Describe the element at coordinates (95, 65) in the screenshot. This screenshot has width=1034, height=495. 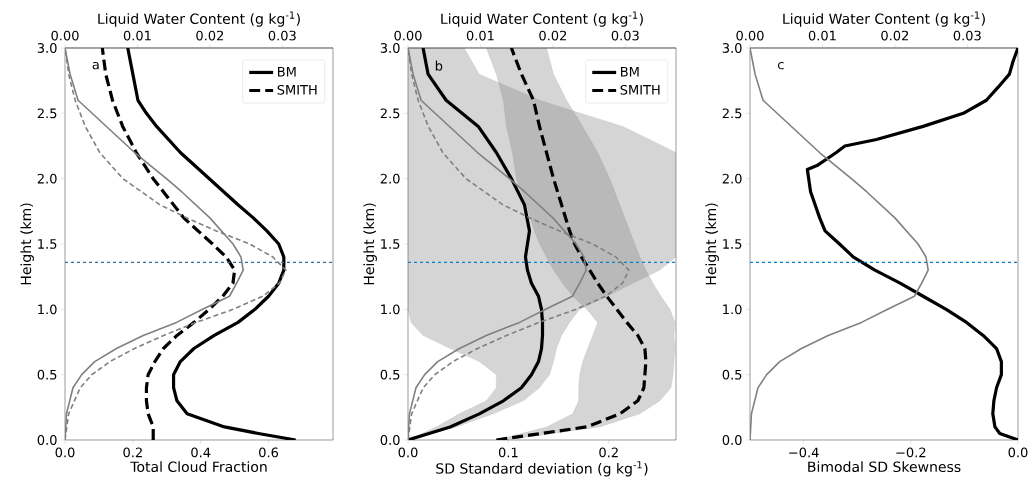
I see `annotation: a` at that location.